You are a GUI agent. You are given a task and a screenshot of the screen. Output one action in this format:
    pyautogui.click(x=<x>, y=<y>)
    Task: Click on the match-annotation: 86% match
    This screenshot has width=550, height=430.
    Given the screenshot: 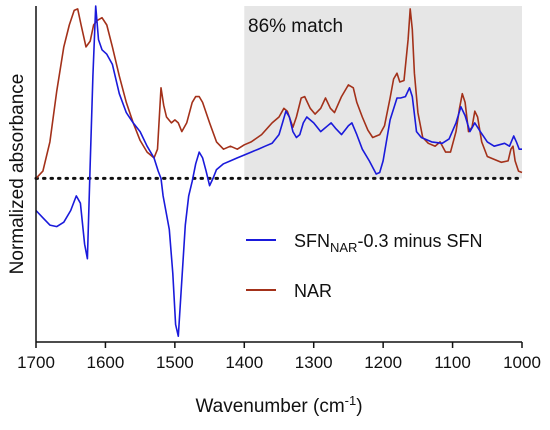 What is the action you would take?
    pyautogui.click(x=295, y=26)
    